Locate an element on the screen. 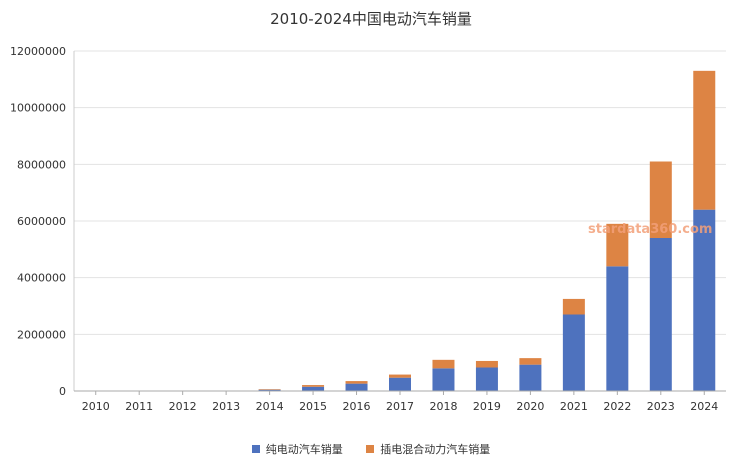 The image size is (742, 466). x-tick-label: 2011 is located at coordinates (139, 406).